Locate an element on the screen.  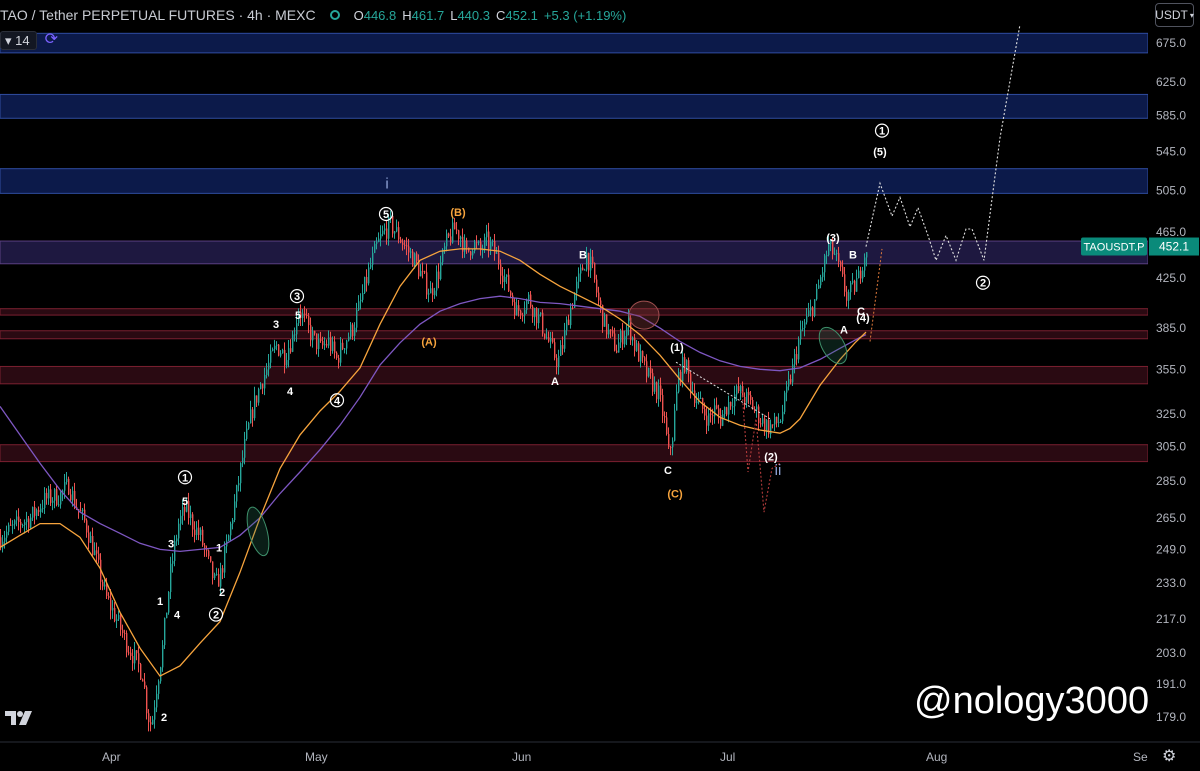
wave-label: 3 is located at coordinates (297, 296).